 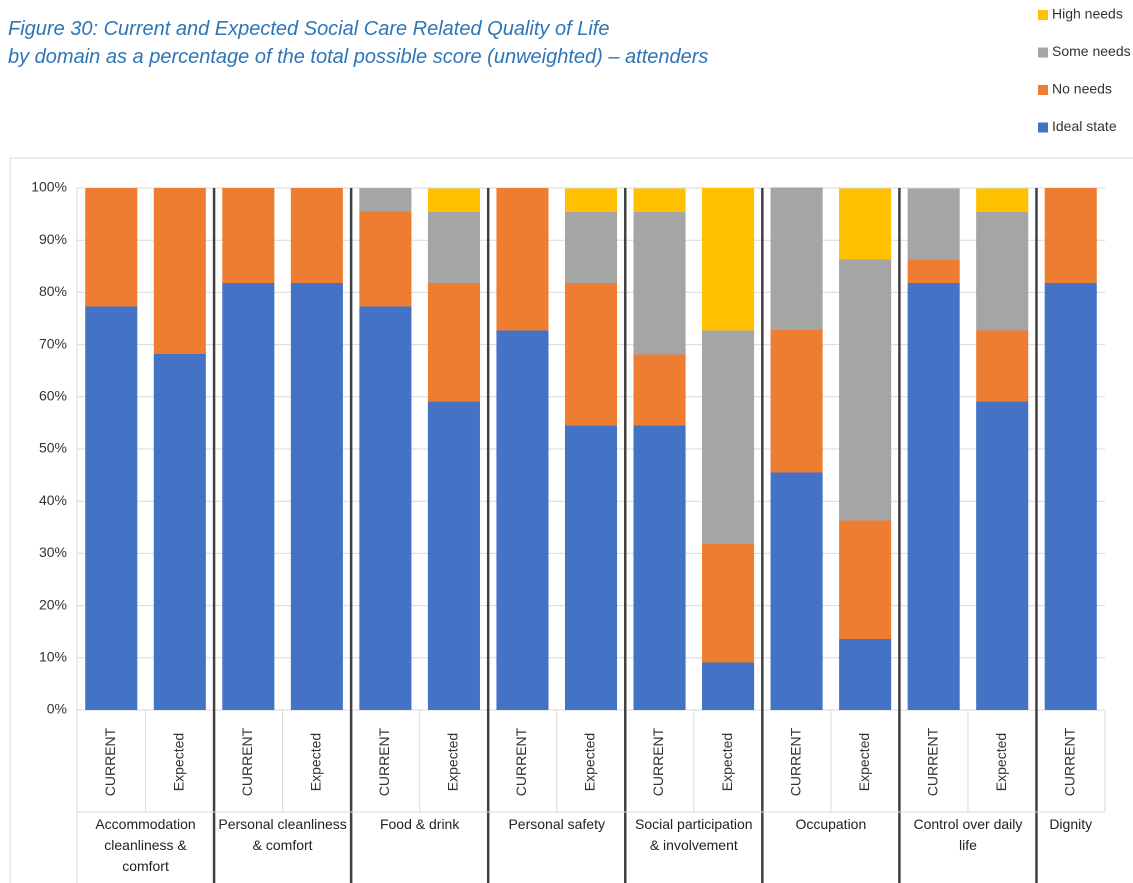 I want to click on legend-label: No needs, so click(x=1082, y=89).